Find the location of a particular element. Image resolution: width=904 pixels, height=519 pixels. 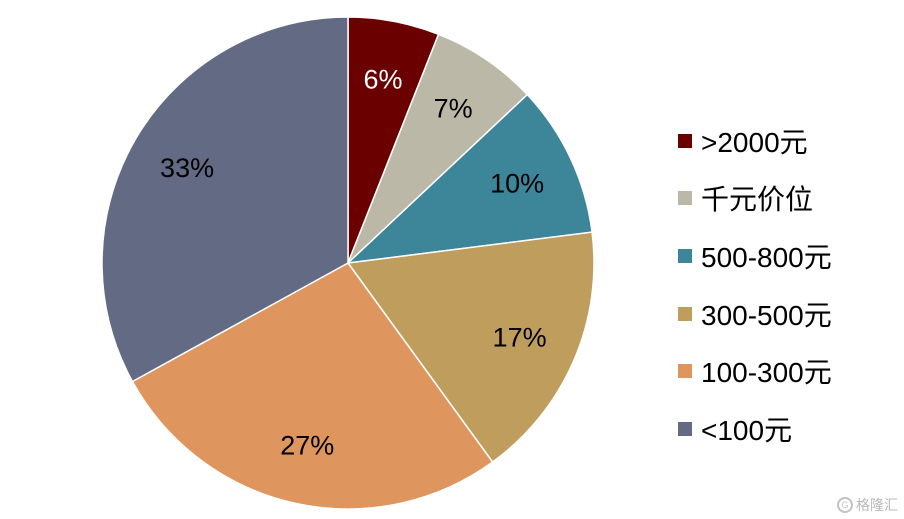

legend: >2000元 千元价位 500-800元 300-500元 100-300元 <100元 is located at coordinates (755, 285).